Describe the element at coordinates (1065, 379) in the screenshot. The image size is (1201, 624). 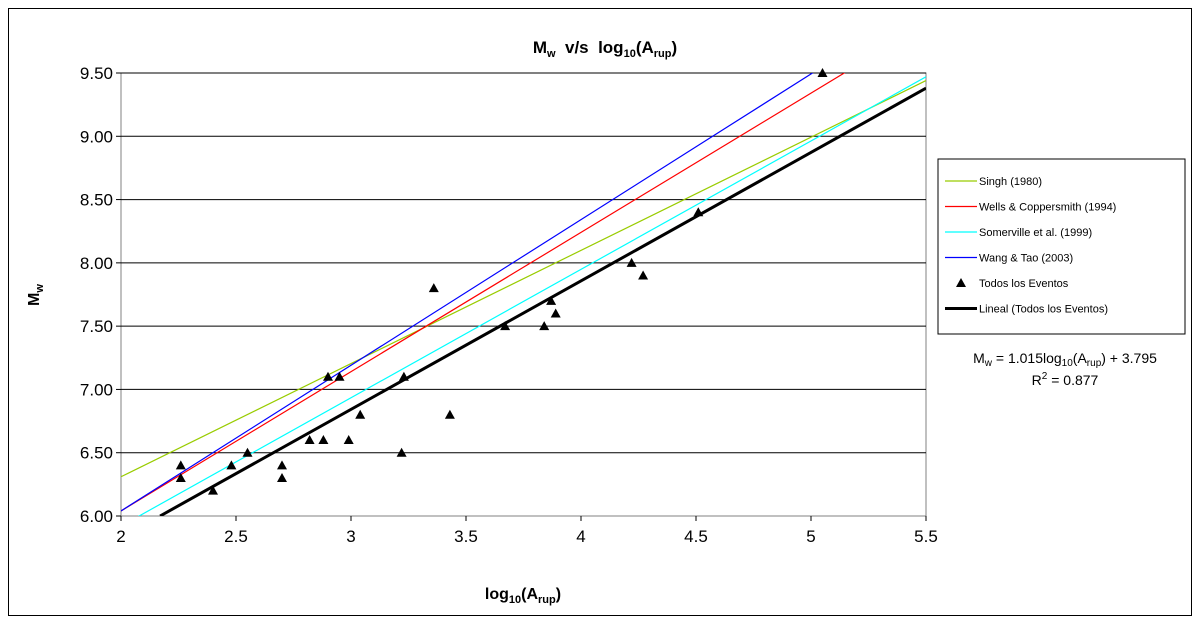
I see `r-squared: R2 = 0.877` at that location.